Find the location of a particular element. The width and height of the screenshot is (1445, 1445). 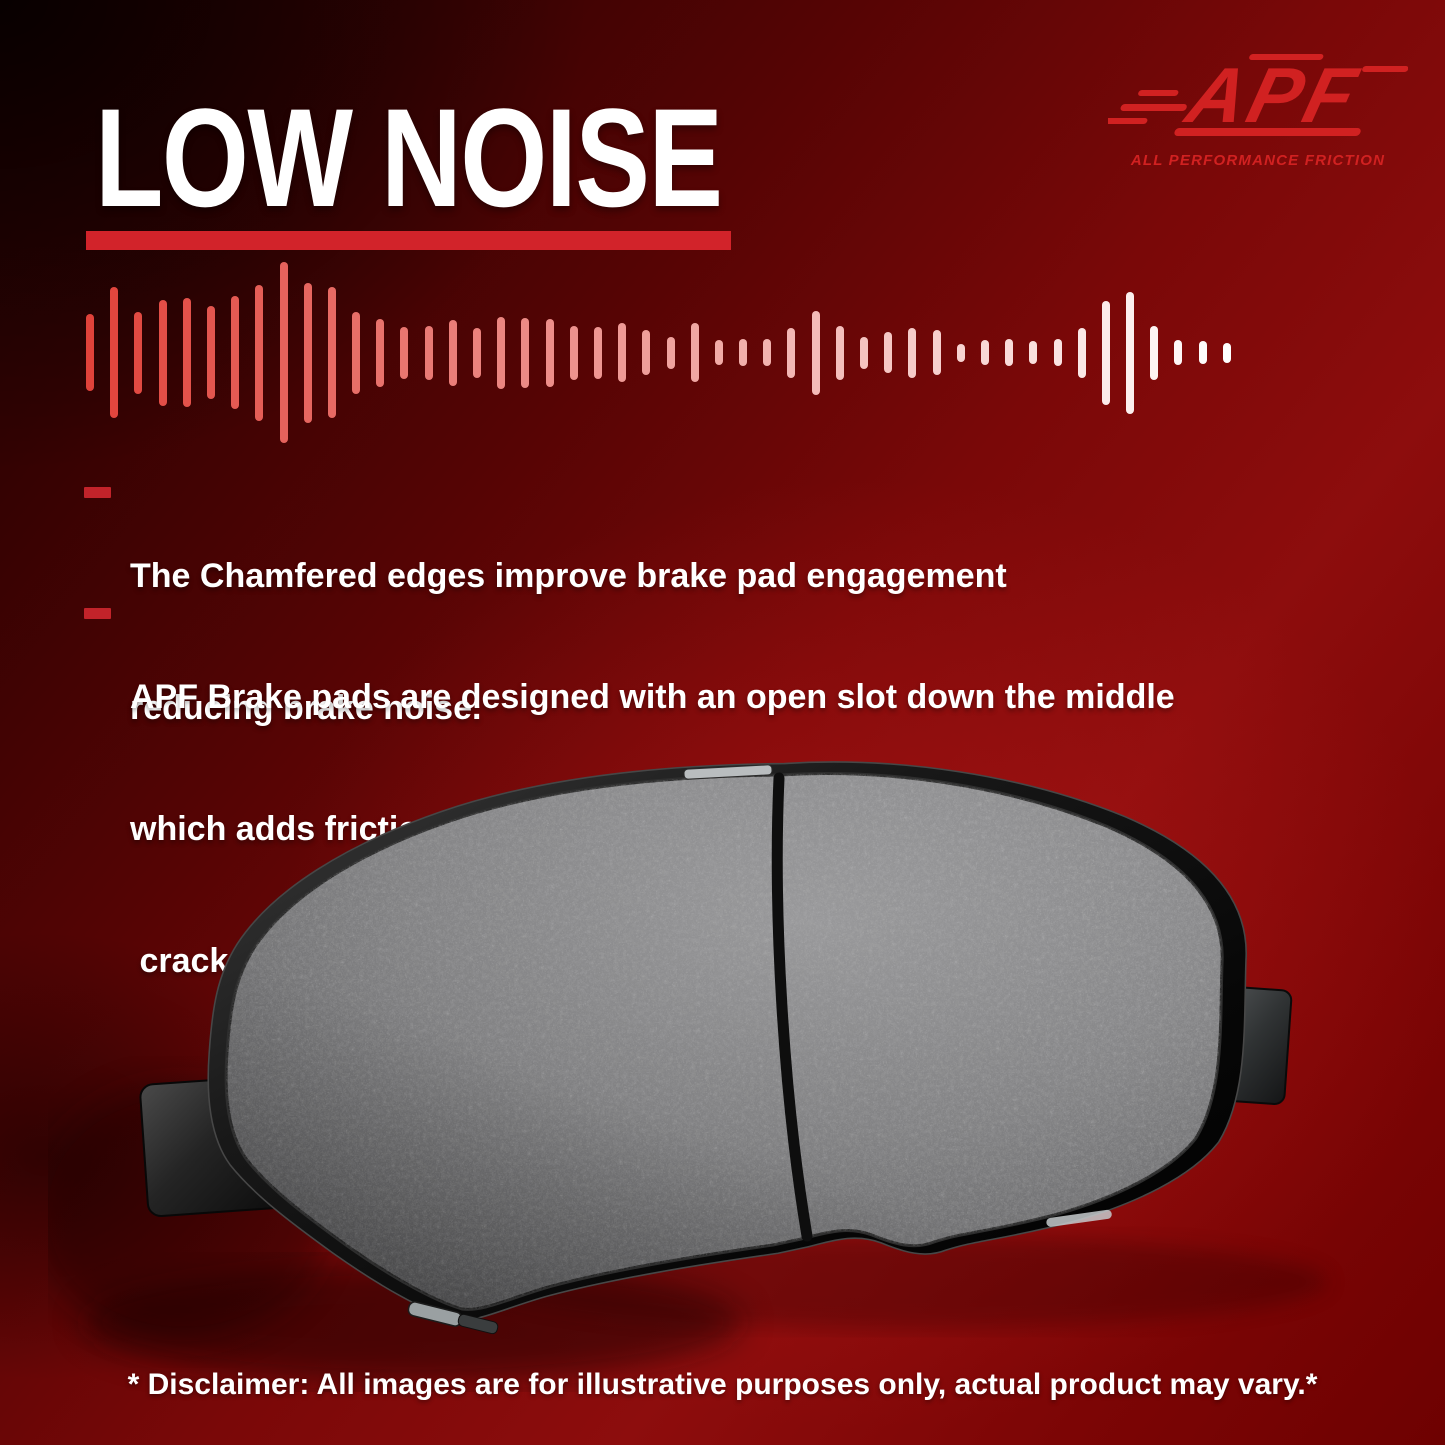

logo-brand-text: APF is located at coordinates (1273, 95).